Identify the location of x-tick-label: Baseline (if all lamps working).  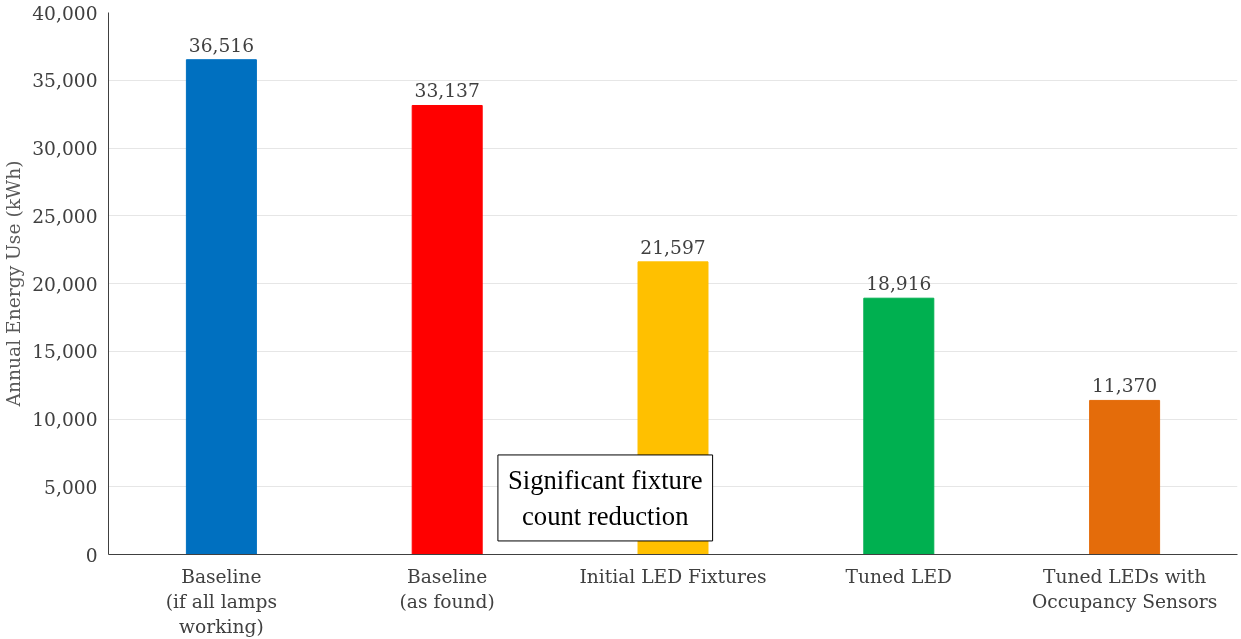
(221, 601).